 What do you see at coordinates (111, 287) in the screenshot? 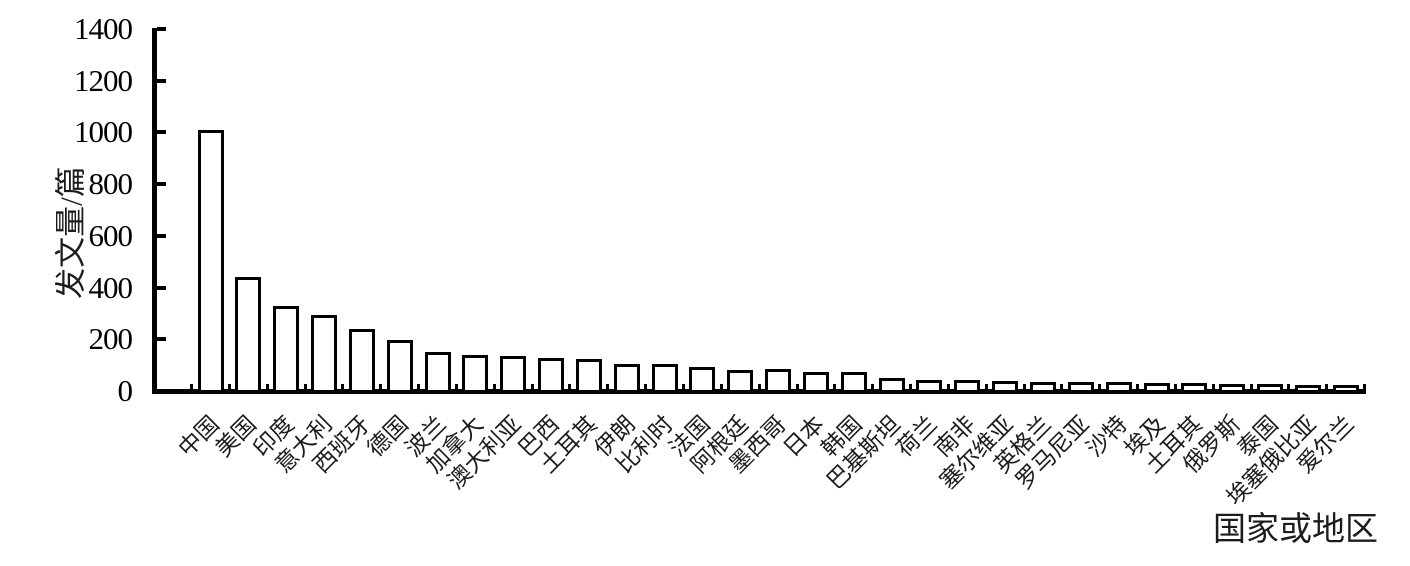
I see `y-tick-label: 400` at bounding box center [111, 287].